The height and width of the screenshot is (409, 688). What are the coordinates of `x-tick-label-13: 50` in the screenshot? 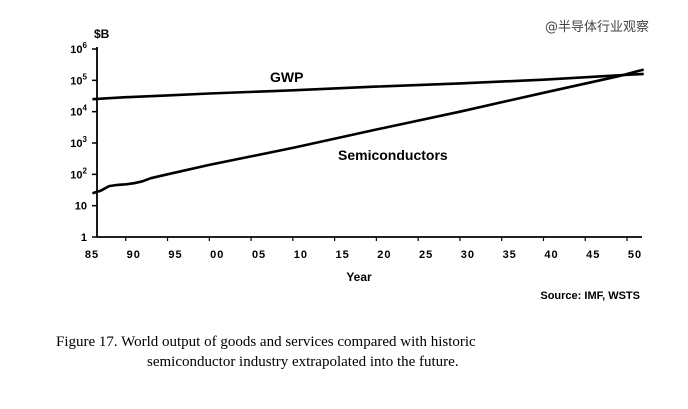 It's located at (635, 255).